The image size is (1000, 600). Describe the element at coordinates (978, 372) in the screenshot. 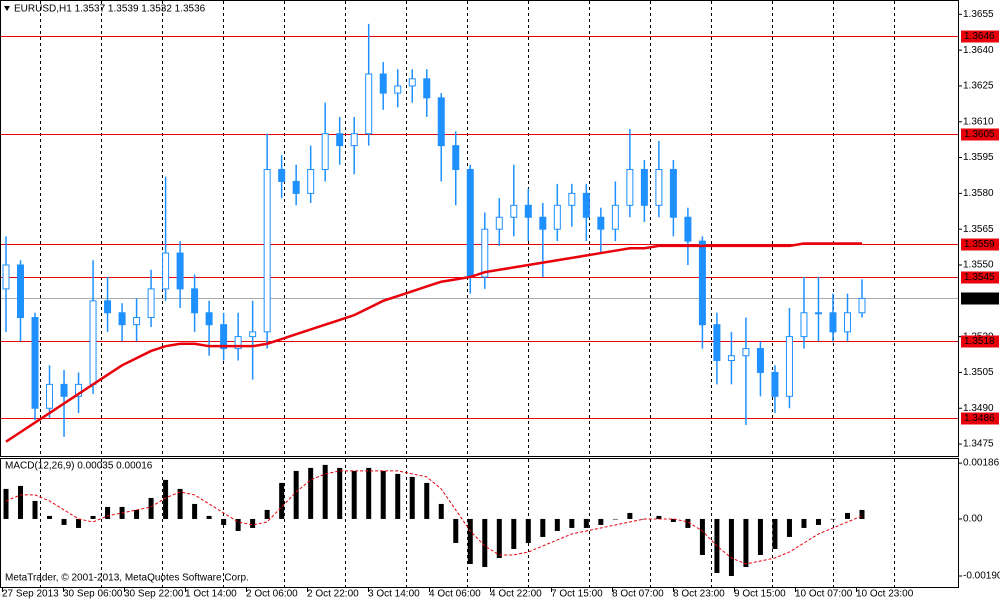

I see `y-tick-label: 1.3505` at that location.